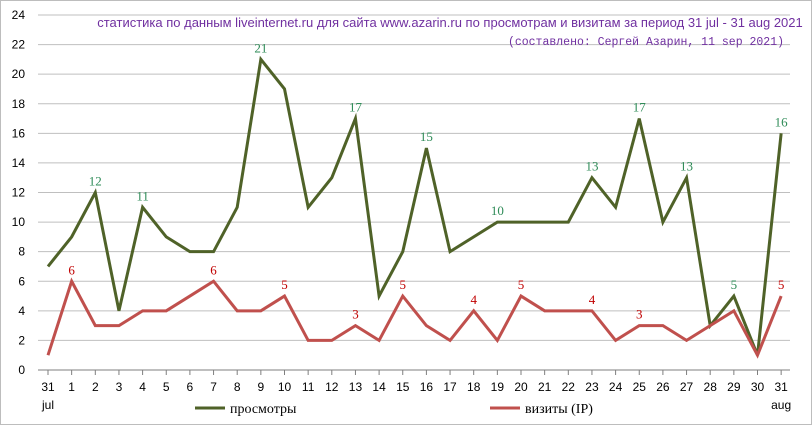 This screenshot has width=812, height=425. What do you see at coordinates (260, 47) in the screenshot?
I see `data-label: 21` at bounding box center [260, 47].